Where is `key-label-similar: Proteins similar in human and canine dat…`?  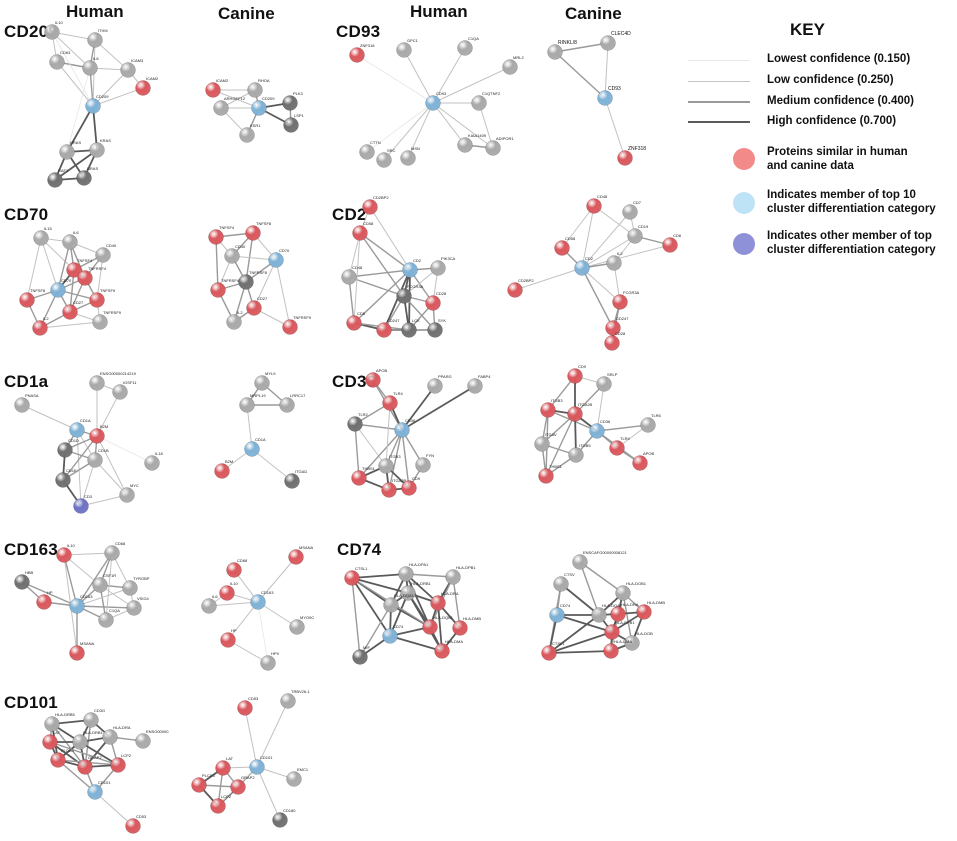 key-label-similar: Proteins similar in human and canine dat… is located at coordinates (837, 159).